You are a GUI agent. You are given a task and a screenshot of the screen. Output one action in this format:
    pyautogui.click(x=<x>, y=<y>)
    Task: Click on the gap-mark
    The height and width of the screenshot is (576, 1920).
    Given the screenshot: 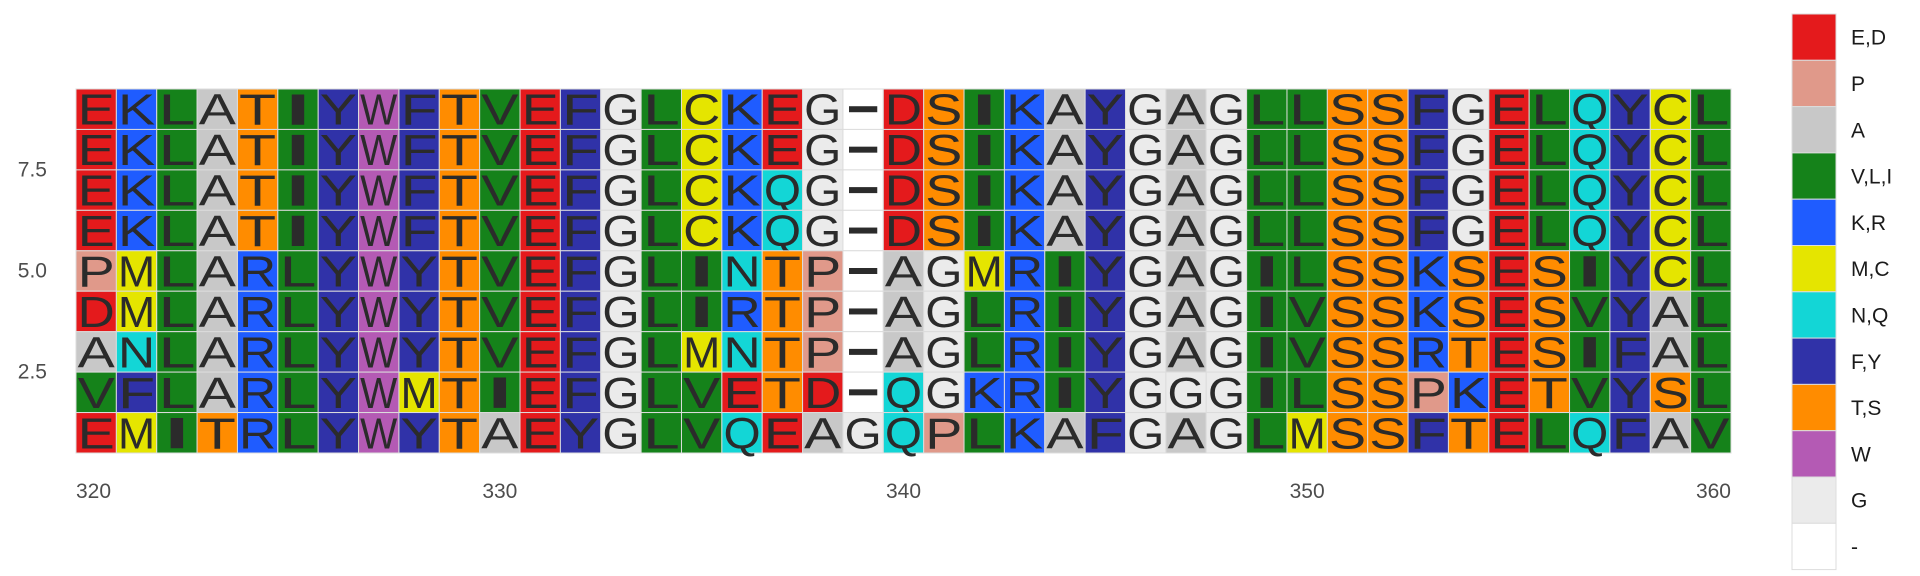 What is the action you would take?
    pyautogui.click(x=863, y=109)
    